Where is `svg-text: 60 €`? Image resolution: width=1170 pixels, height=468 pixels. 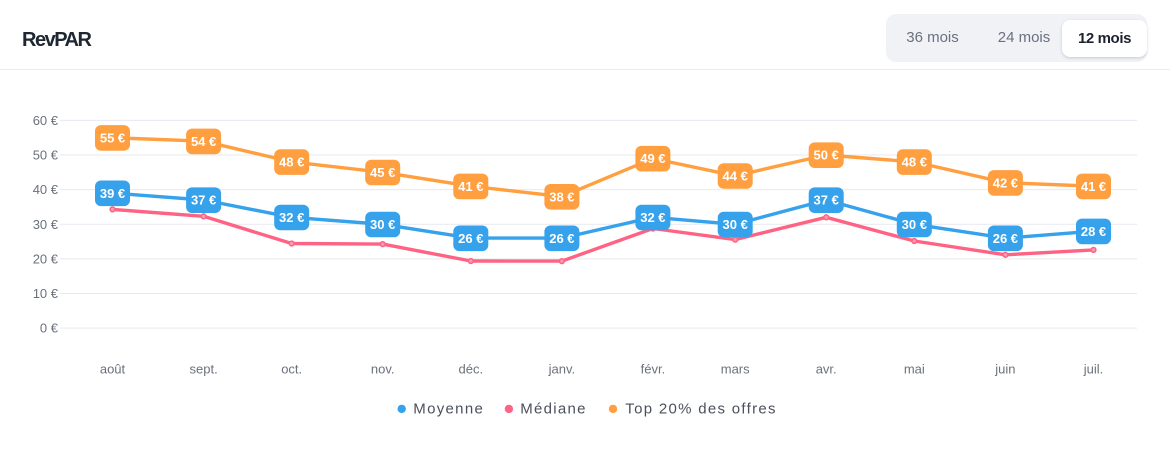 svg-text: 60 € is located at coordinates (46, 120).